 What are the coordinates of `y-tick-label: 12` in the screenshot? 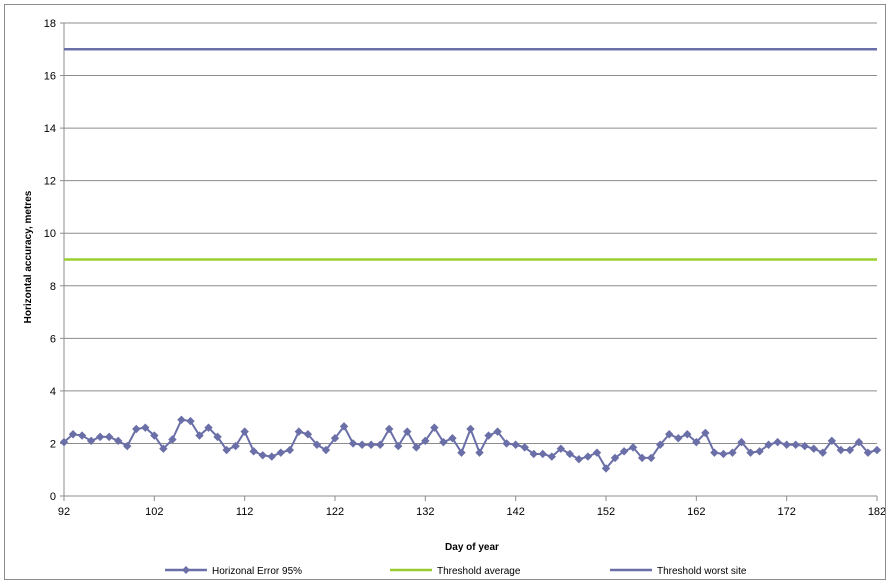 It's located at (50, 182).